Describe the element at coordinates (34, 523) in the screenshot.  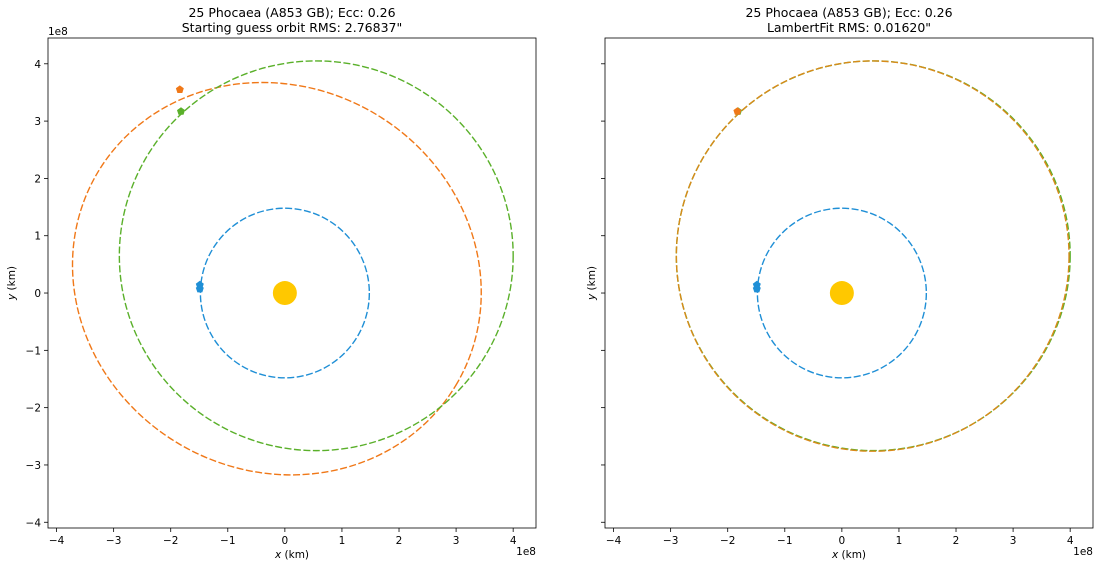
I see `y-tick-label: −4` at that location.